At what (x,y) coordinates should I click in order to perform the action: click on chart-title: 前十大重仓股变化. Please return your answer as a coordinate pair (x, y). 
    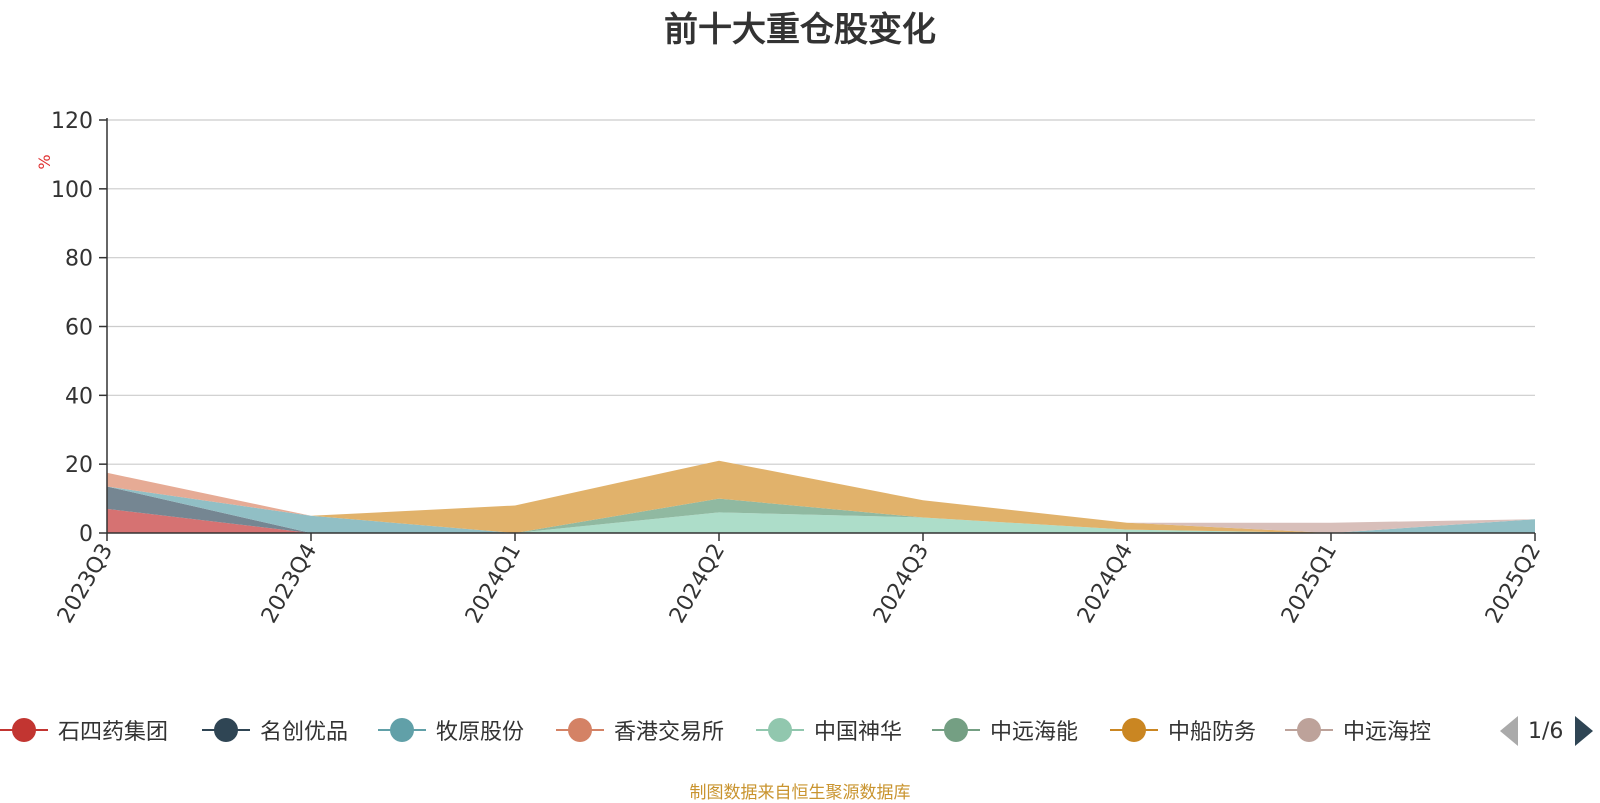
    Looking at the image, I should click on (800, 30).